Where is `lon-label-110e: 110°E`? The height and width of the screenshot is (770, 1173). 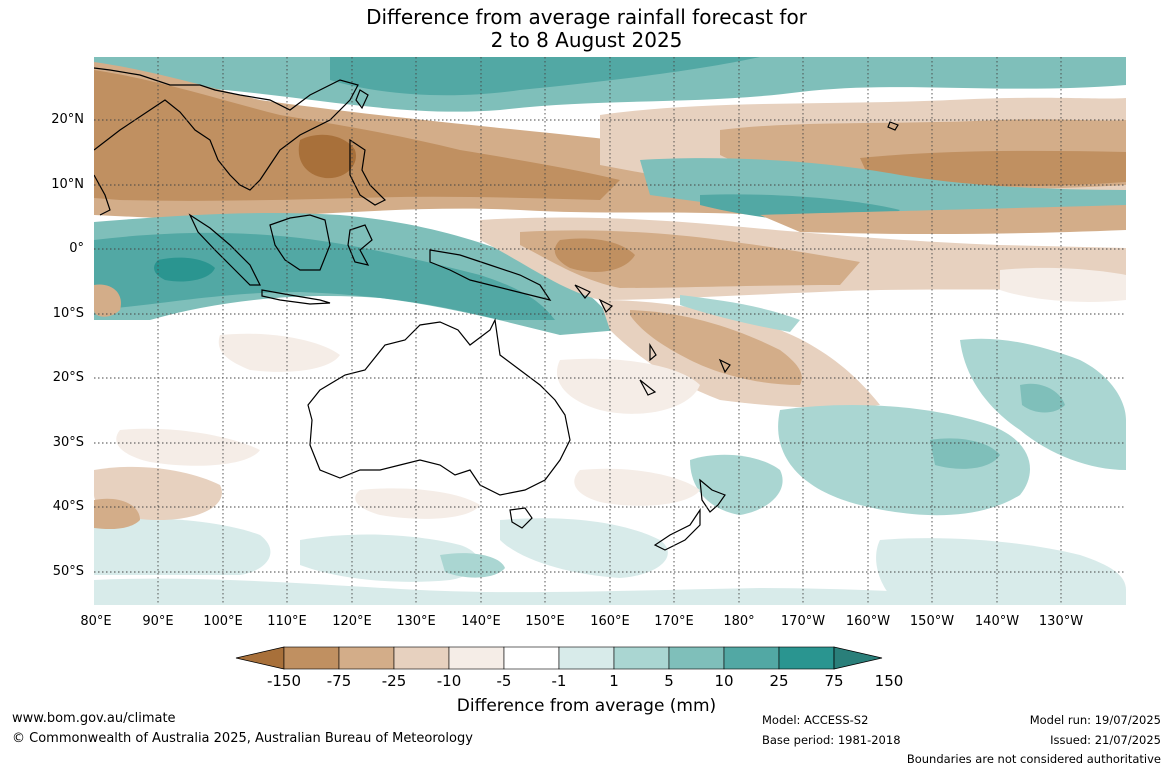
lon-label-110e: 110°E is located at coordinates (287, 621).